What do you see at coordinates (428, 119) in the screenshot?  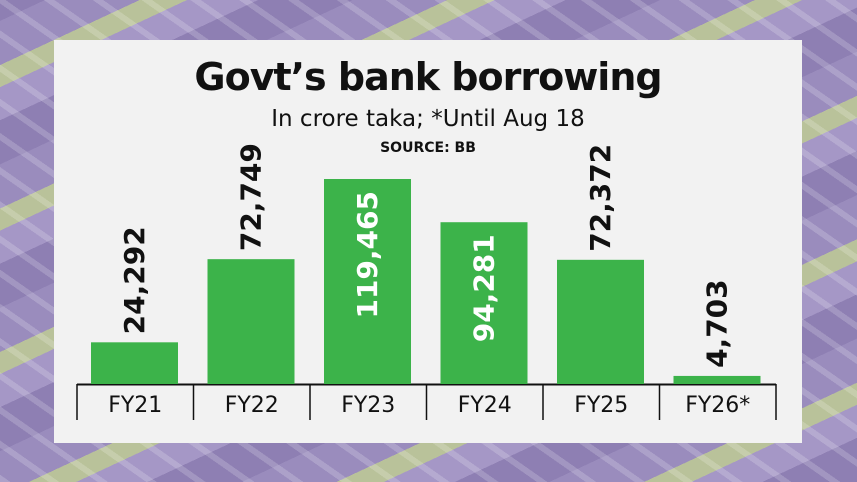 I see `chart-subtitle: In crore taka; *Until Aug 18` at bounding box center [428, 119].